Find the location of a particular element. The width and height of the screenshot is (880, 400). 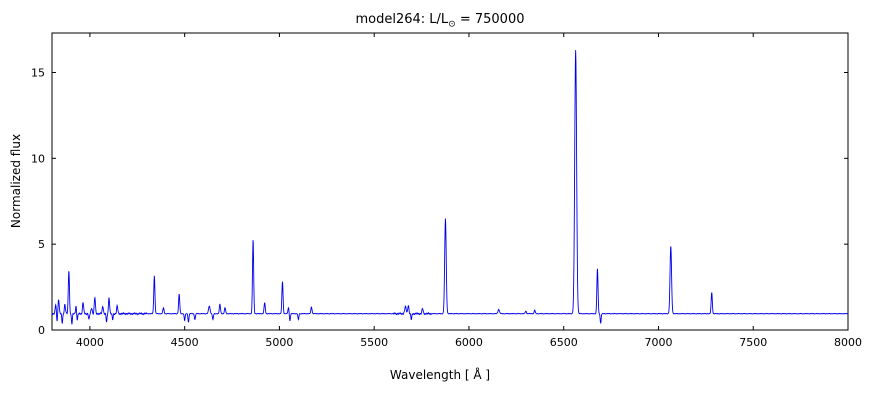

chart-title: model264: L/L⊙ = 750000 is located at coordinates (440, 21).